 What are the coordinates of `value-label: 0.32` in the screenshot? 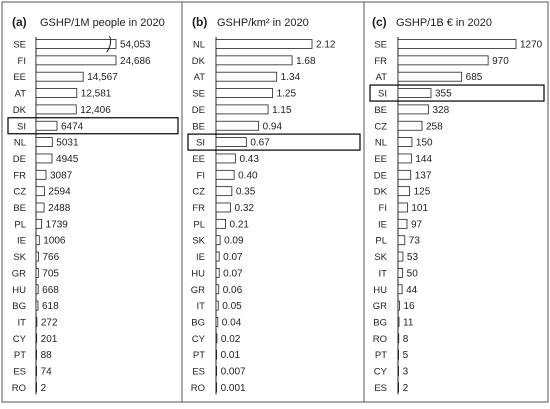 It's located at (244, 208).